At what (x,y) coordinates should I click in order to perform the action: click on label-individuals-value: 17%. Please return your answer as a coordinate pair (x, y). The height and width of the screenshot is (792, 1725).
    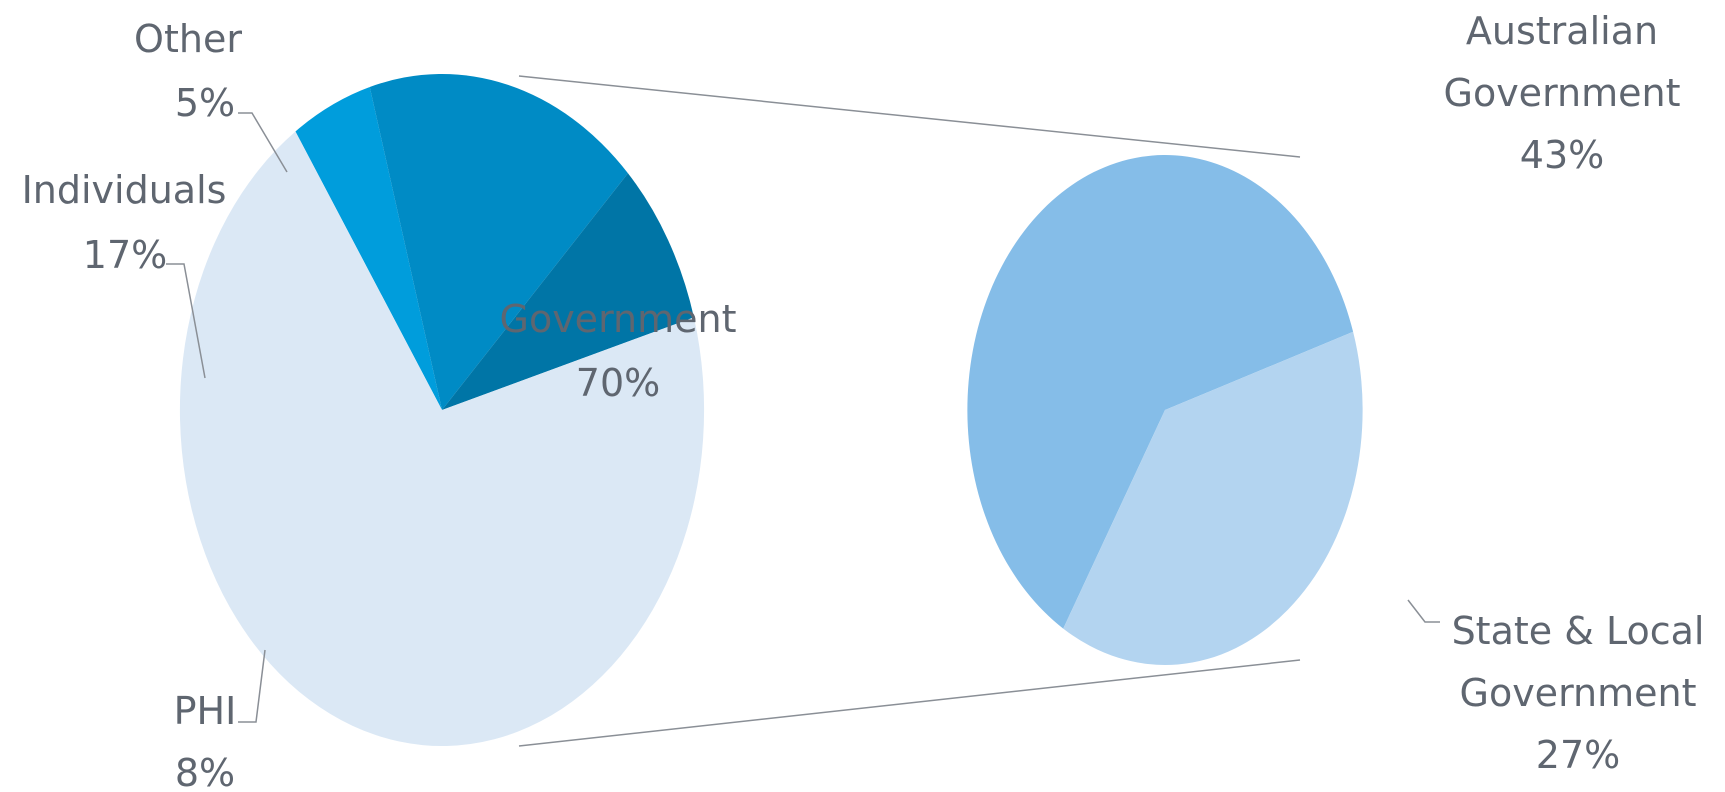
    Looking at the image, I should click on (125, 255).